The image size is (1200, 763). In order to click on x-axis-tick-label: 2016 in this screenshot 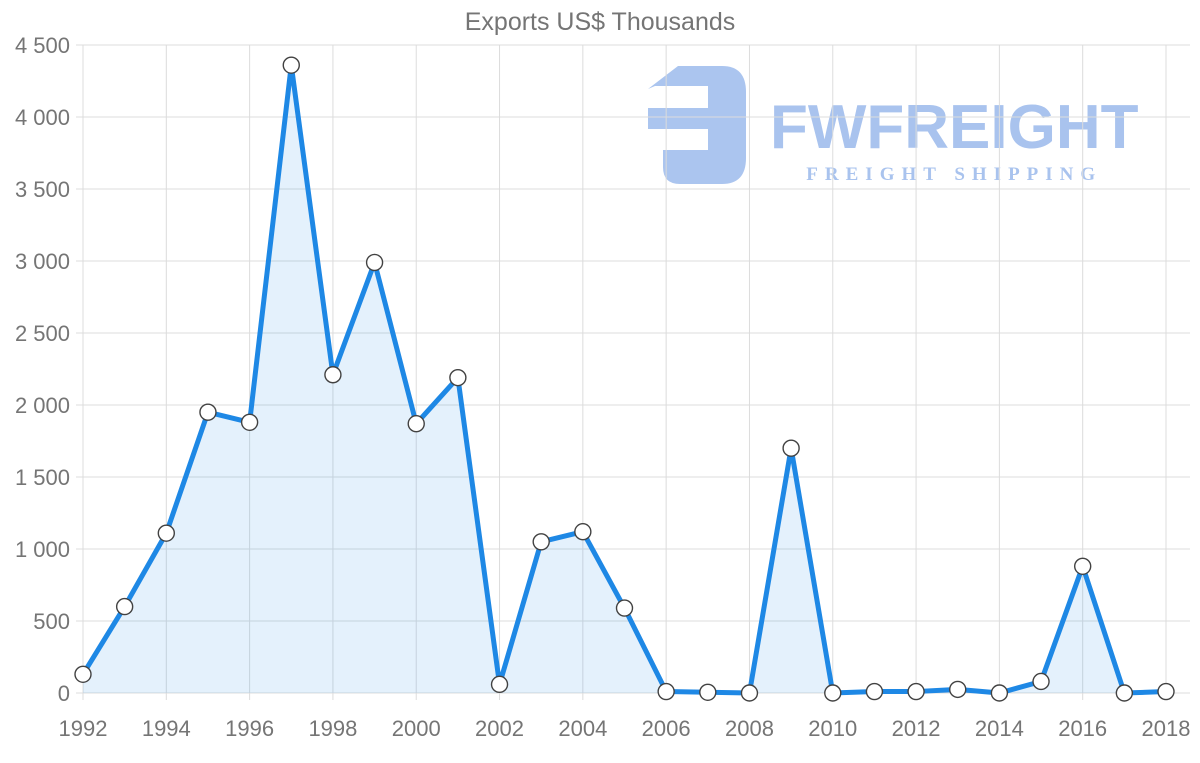, I will do `click(1082, 728)`.